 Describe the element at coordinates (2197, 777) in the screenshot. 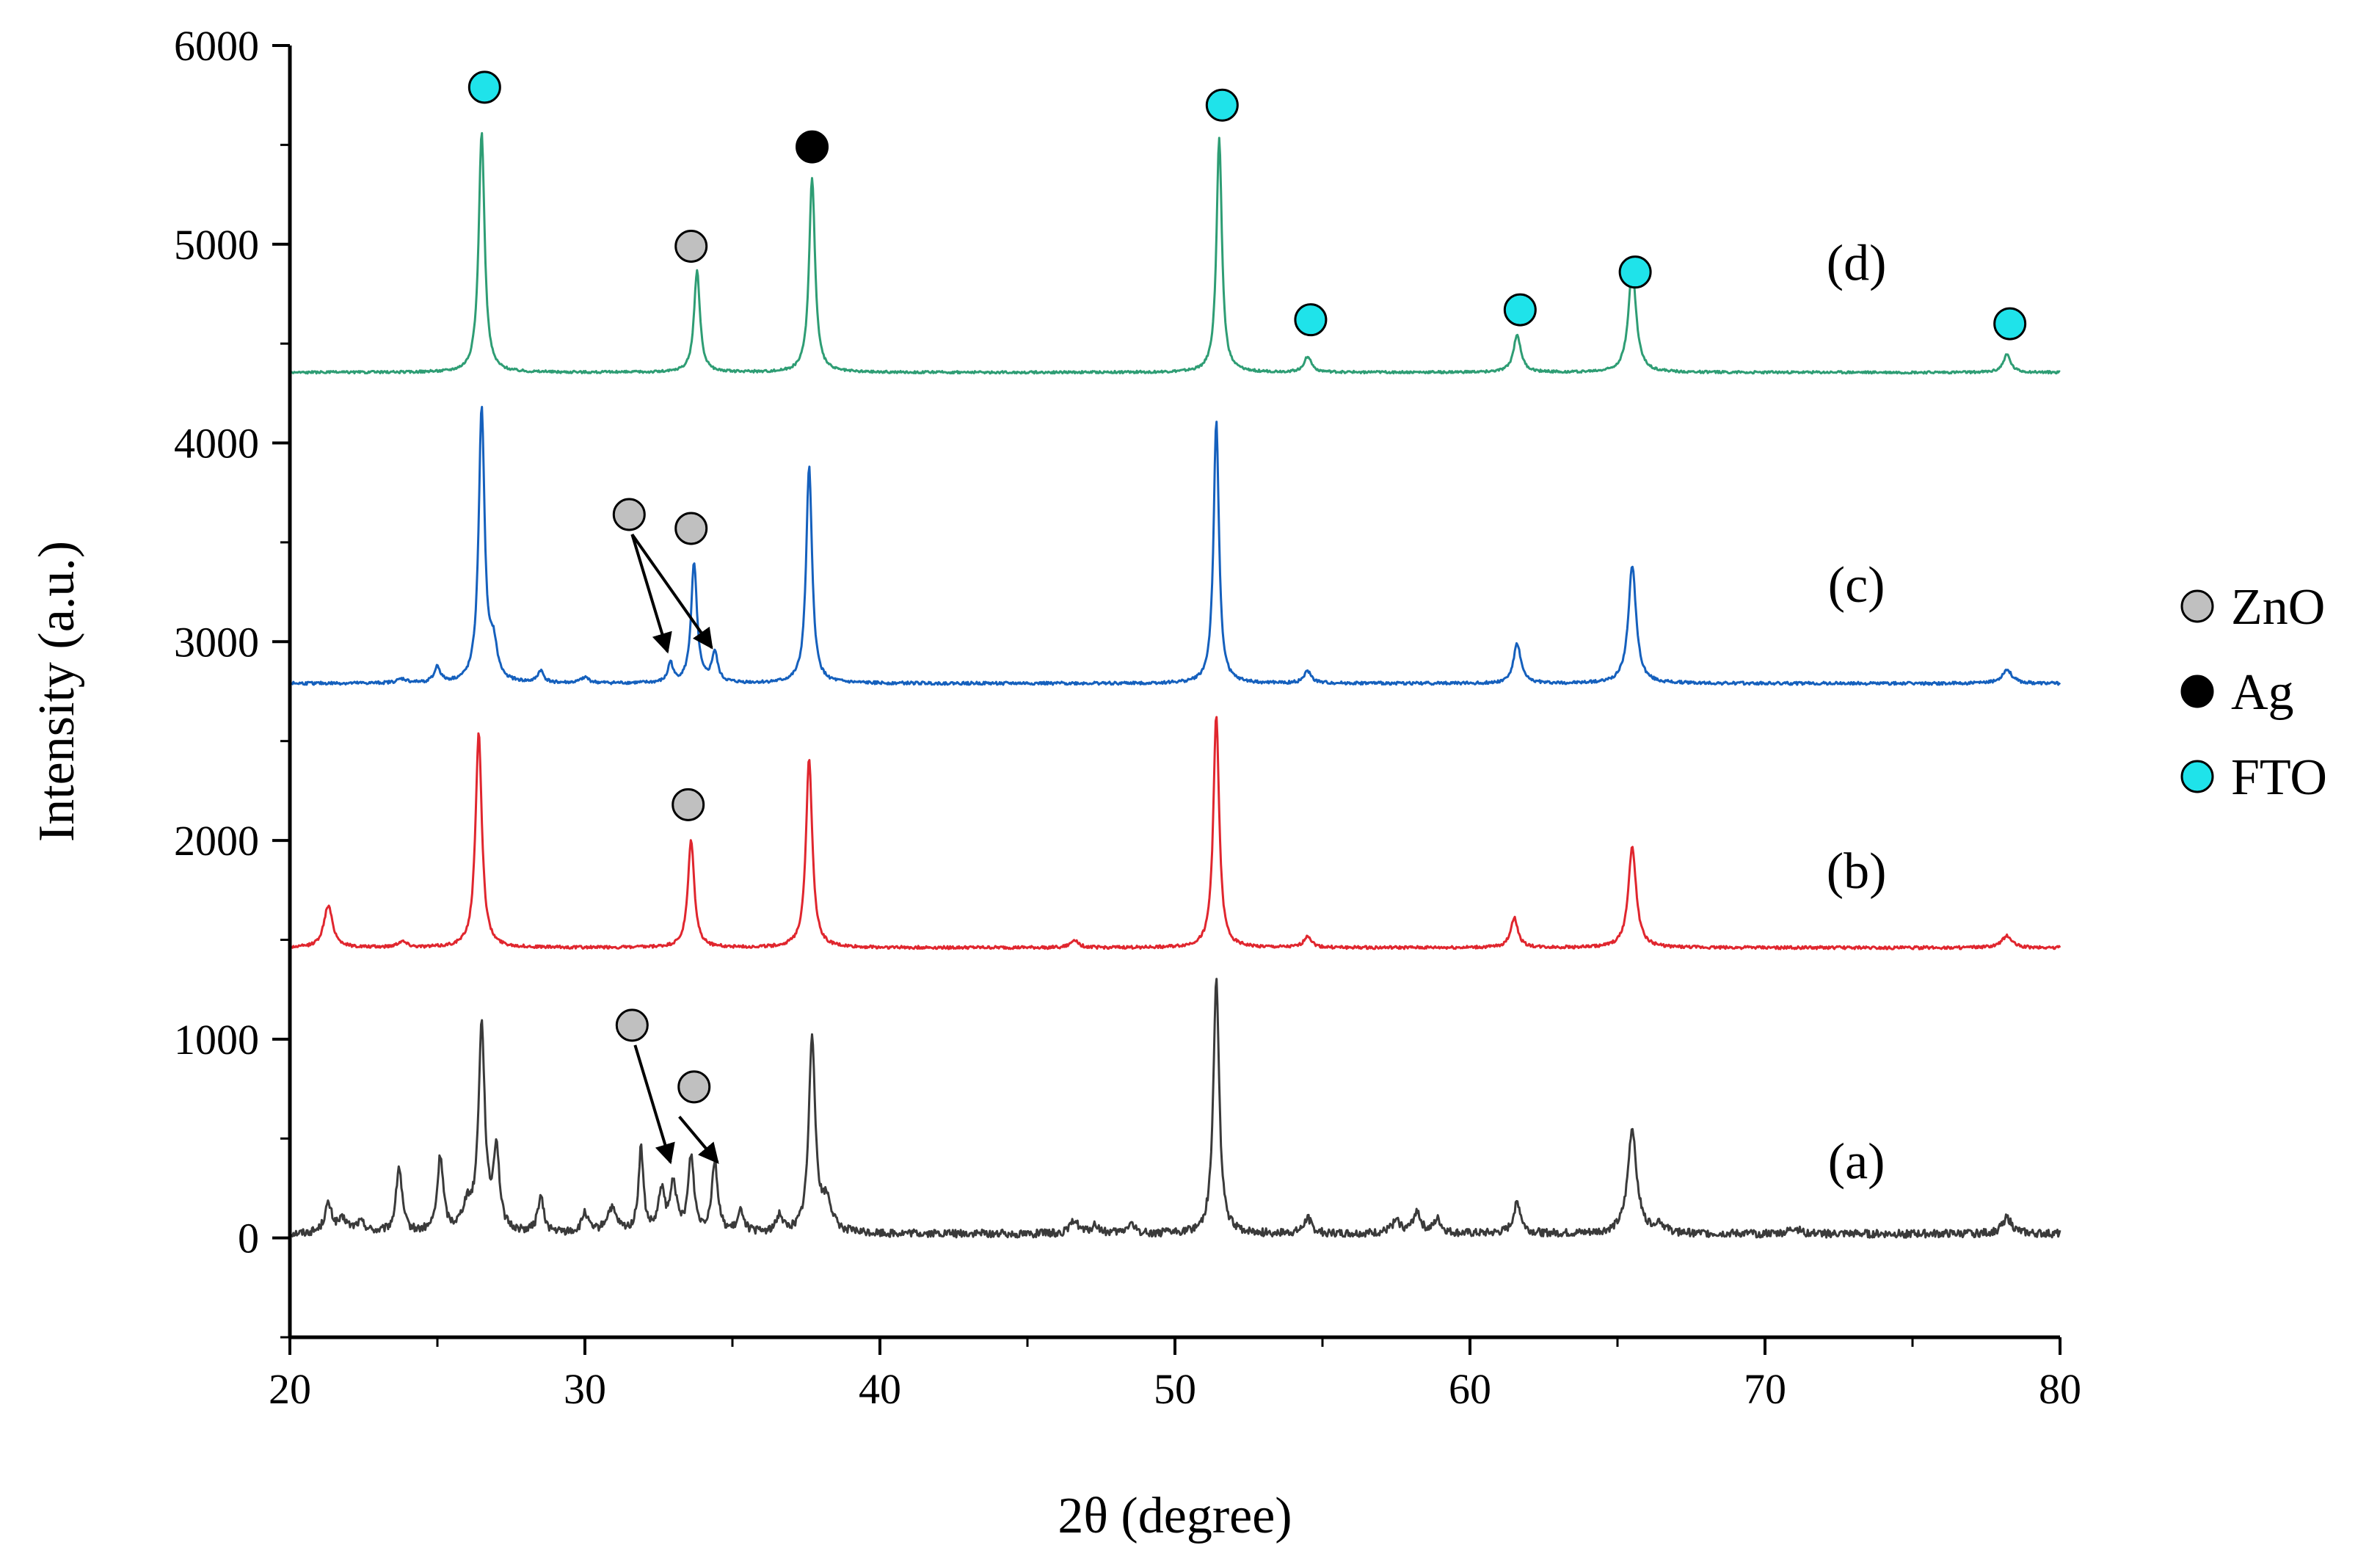

I see `legend-marker-fto` at that location.